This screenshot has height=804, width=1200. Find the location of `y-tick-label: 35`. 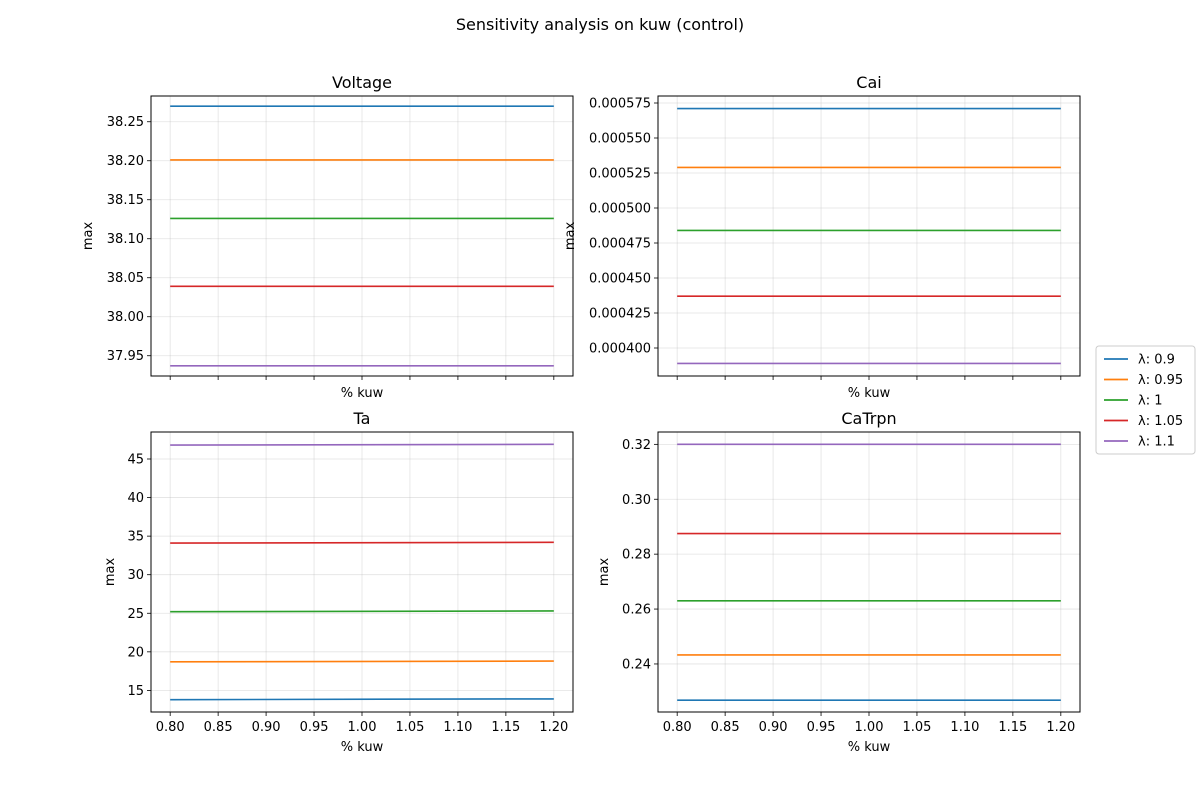

y-tick-label: 35 is located at coordinates (135, 537).